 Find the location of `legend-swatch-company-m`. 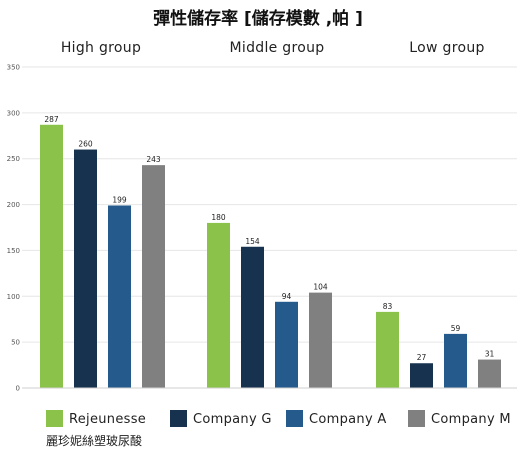

legend-swatch-company-m is located at coordinates (416, 418).